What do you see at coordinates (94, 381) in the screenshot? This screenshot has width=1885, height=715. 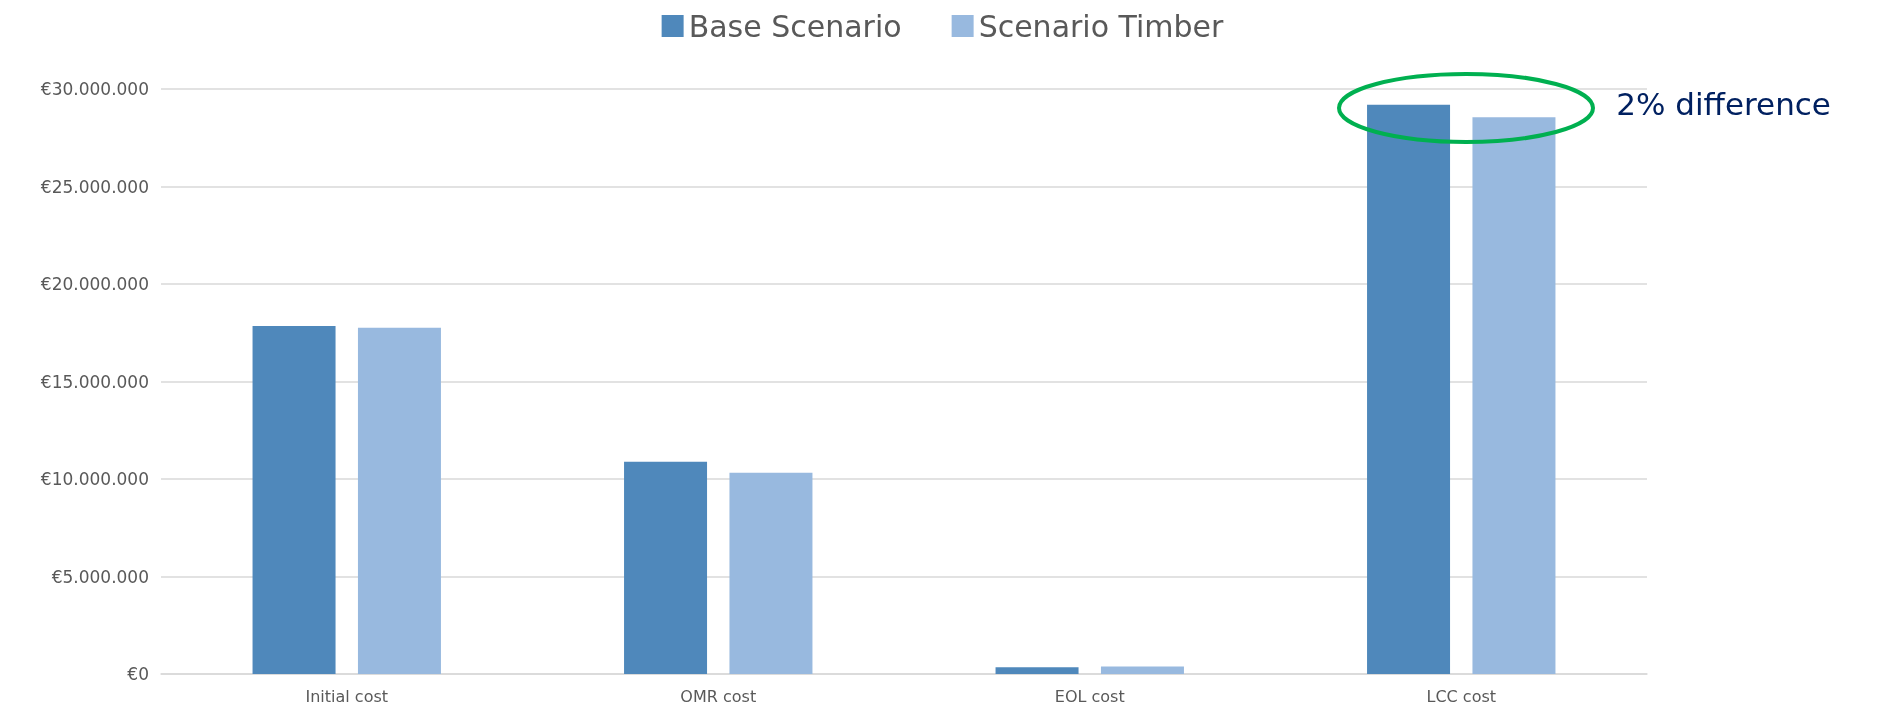 I see `y-tick-label: €15.000.000` at bounding box center [94, 381].